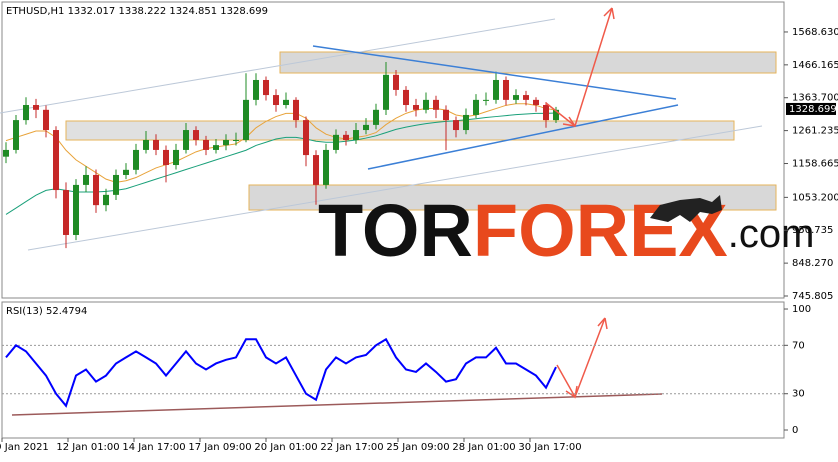 This screenshot has width=838, height=462. Describe the element at coordinates (400, 130) in the screenshot. I see `pivot-zone` at that location.